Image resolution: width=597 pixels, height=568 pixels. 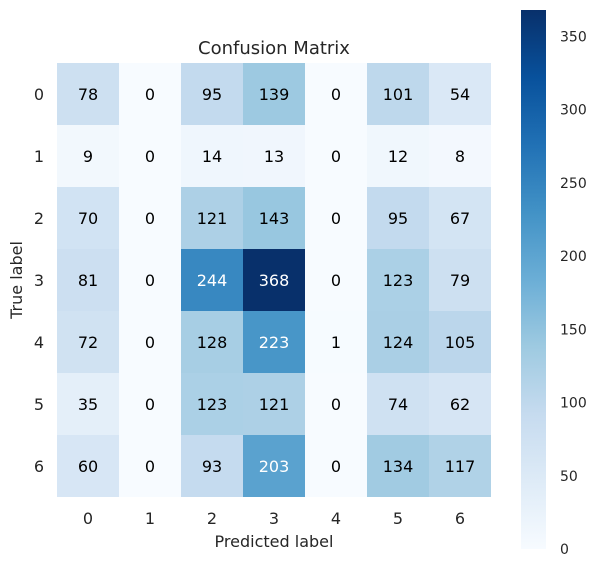 I want to click on cell-value-r5-c3: 121, so click(x=274, y=404).